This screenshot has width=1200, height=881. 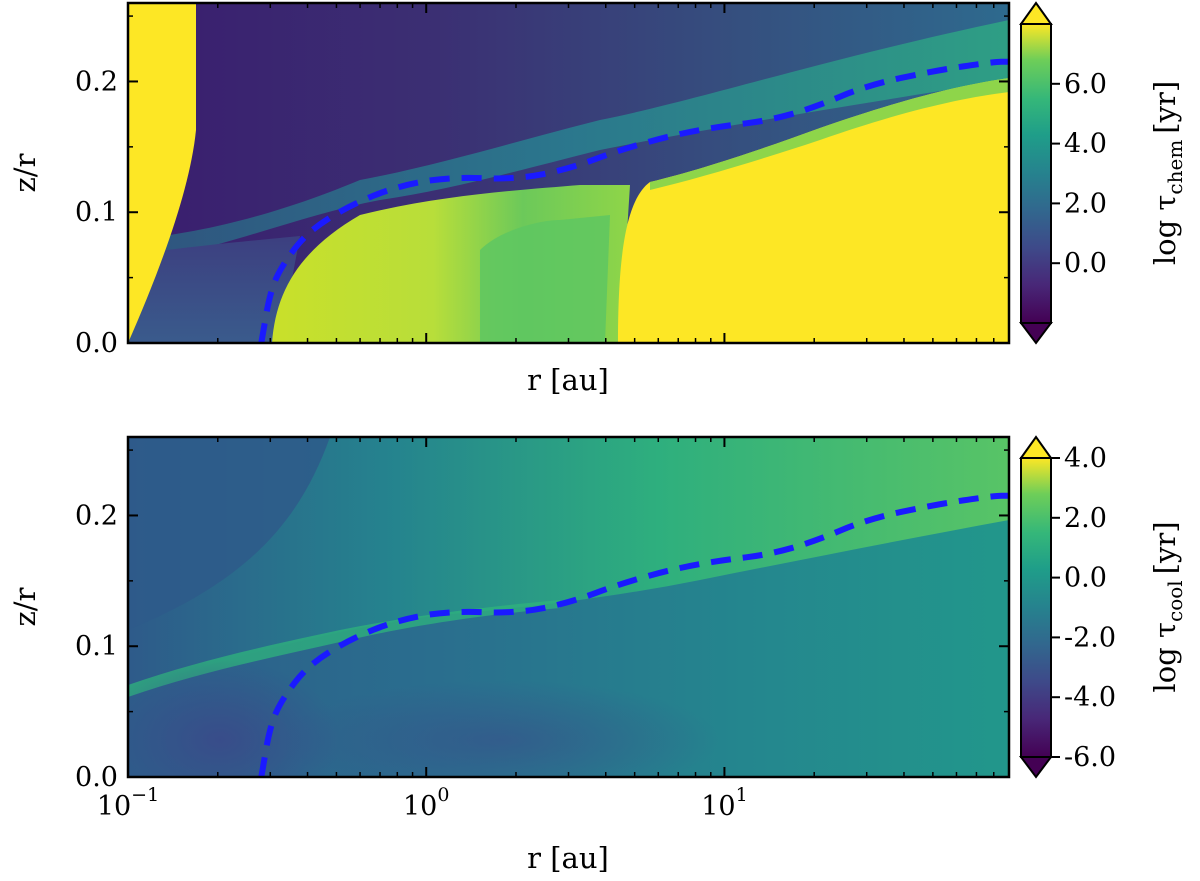 I want to click on bottom-colorbar-tick-label: -4.0, so click(x=1090, y=697).